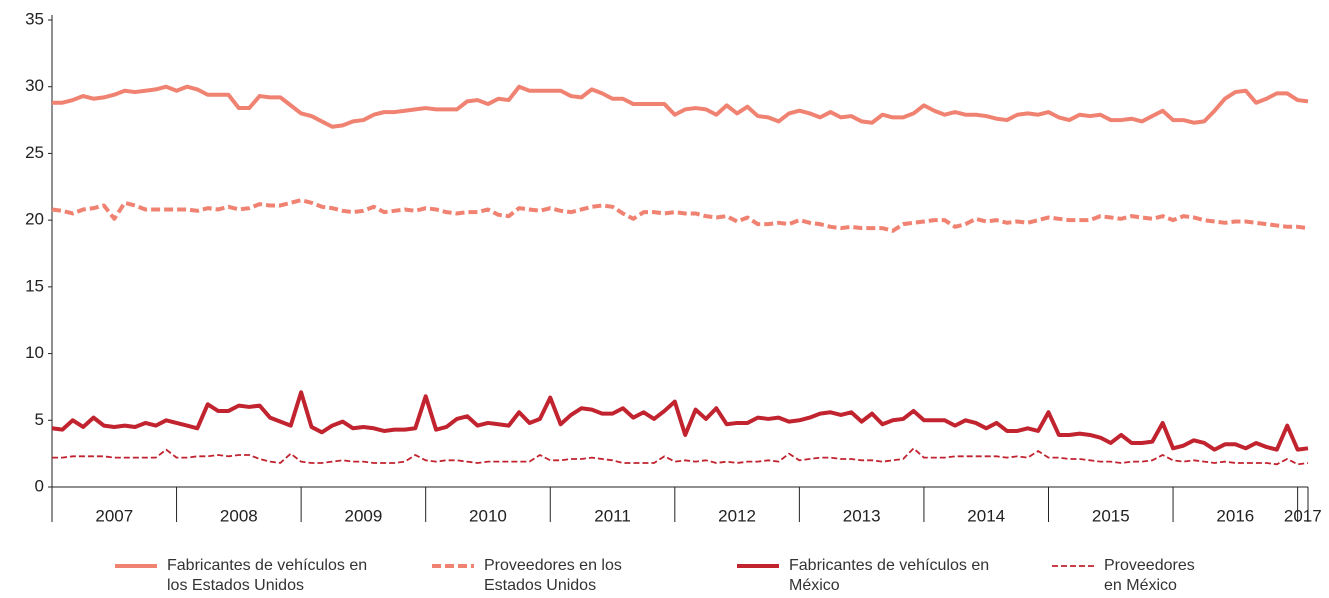 The width and height of the screenshot is (1329, 598). What do you see at coordinates (239, 515) in the screenshot?
I see `x-tick-label: 2008` at bounding box center [239, 515].